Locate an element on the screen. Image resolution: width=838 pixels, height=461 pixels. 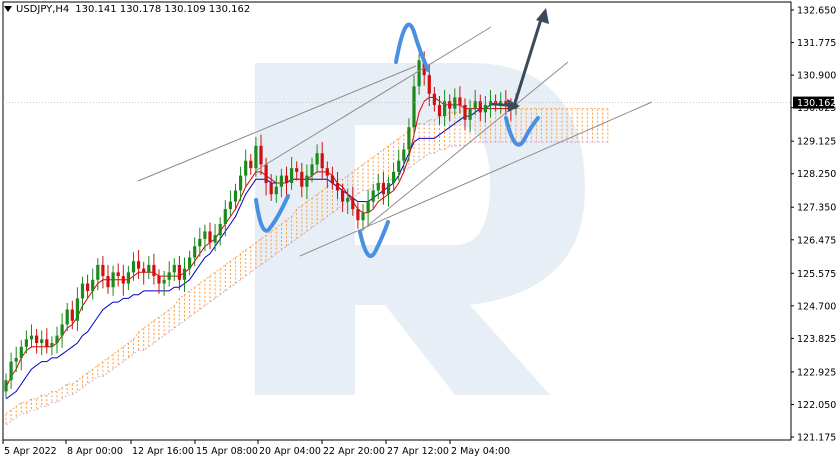
trendline-upper-channel is located at coordinates (277, 123).